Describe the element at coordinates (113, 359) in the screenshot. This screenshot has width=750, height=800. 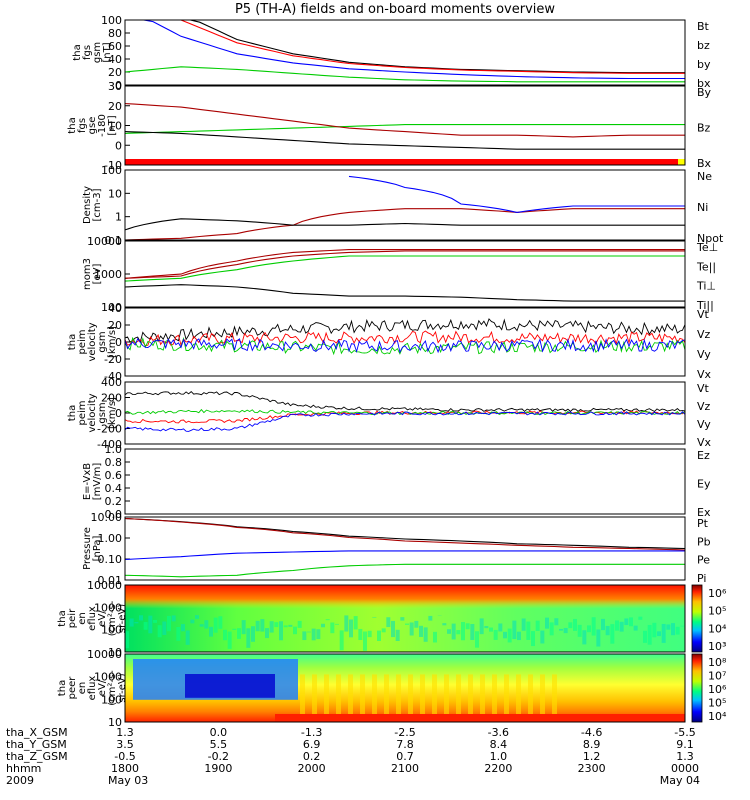
I see `y-tick-label: -20` at that location.